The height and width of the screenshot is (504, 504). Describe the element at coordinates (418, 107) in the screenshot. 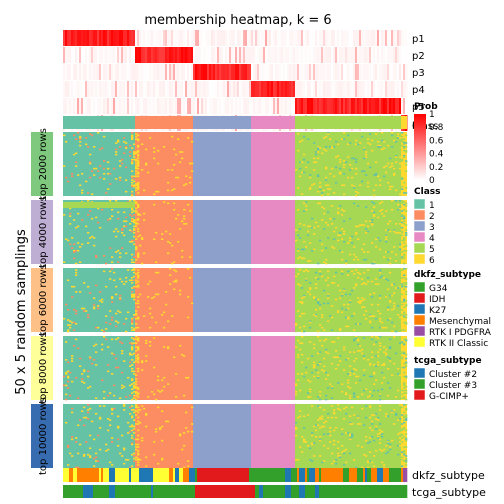

I see `prob-label-p5: p5` at that location.